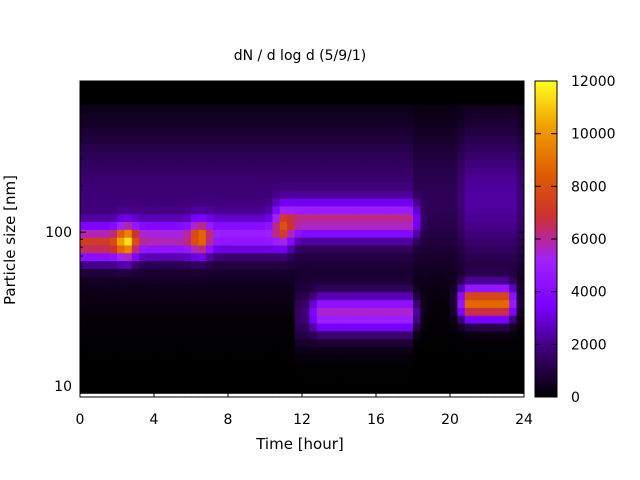 This screenshot has height=480, width=640. Describe the element at coordinates (593, 135) in the screenshot. I see `colorbar-tick-label: 10000` at that location.